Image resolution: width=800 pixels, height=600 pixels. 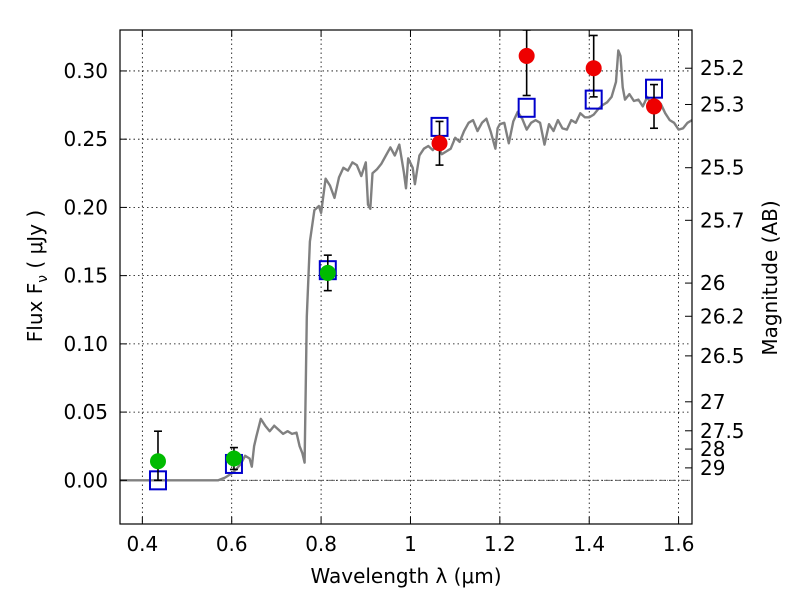 I want to click on y-axis-title: Flux Fν ( μJy ), so click(x=37, y=276).